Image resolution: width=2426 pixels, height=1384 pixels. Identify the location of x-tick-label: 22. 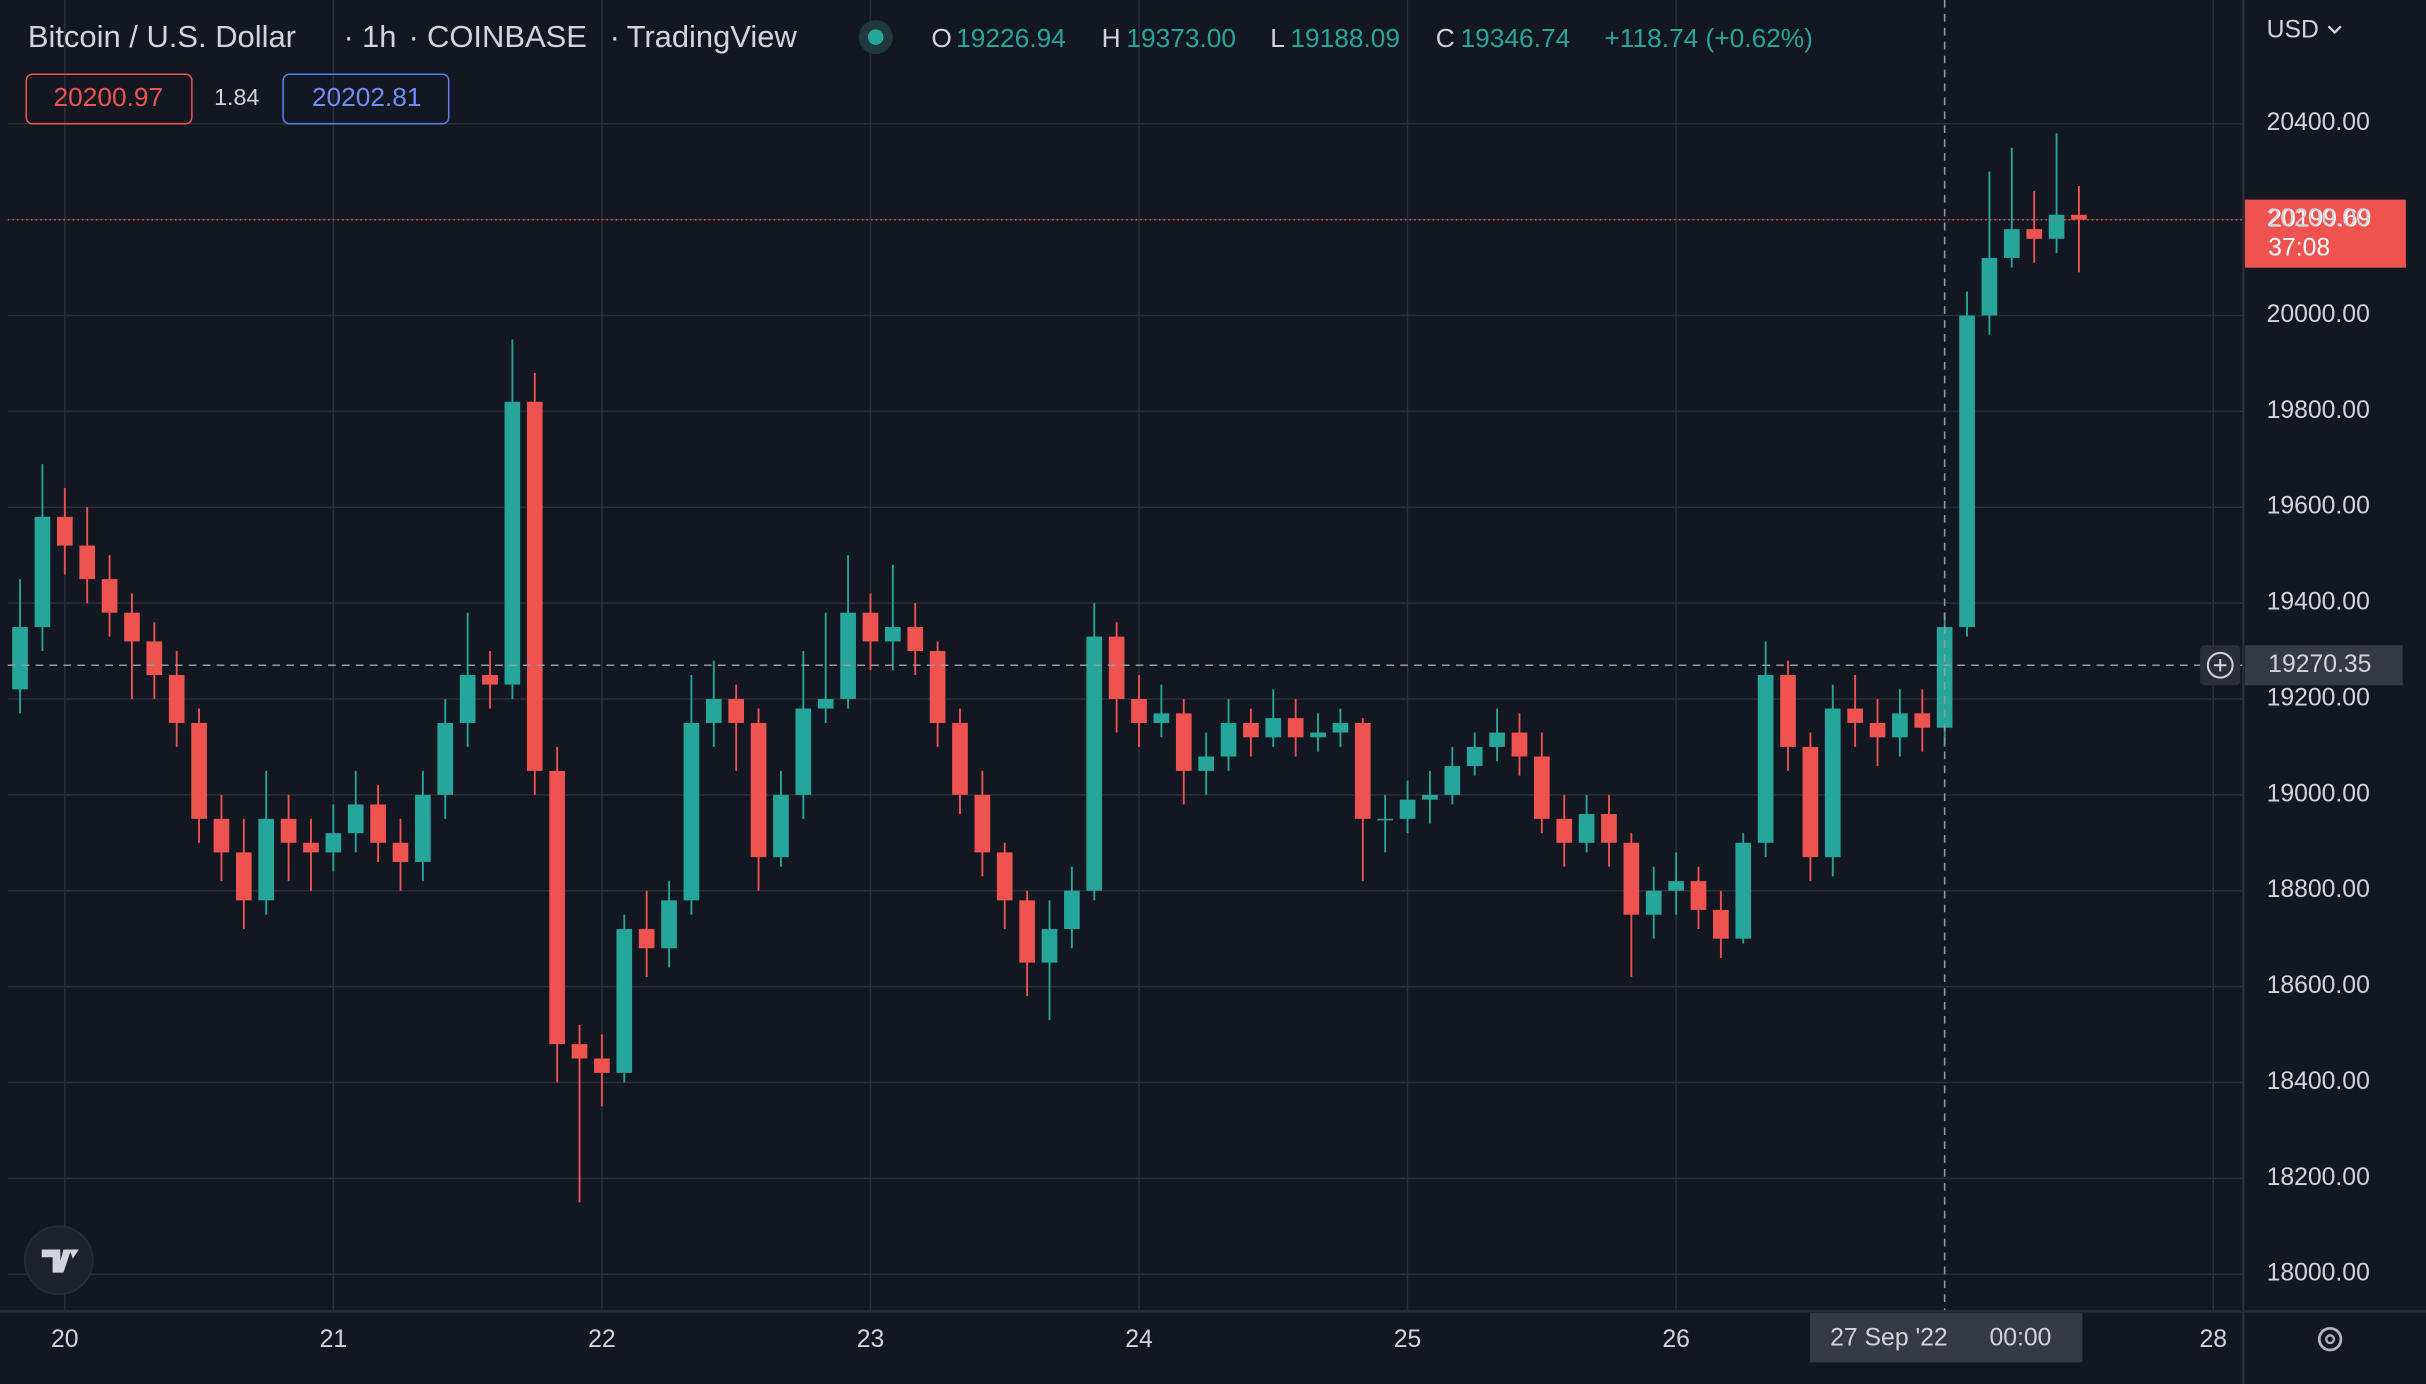
(602, 1339).